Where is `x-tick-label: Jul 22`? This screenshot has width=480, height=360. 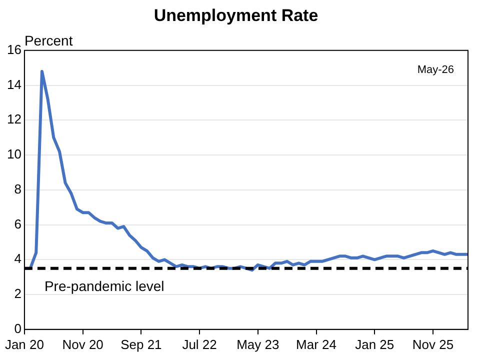
x-tick-label: Jul 22 is located at coordinates (199, 344).